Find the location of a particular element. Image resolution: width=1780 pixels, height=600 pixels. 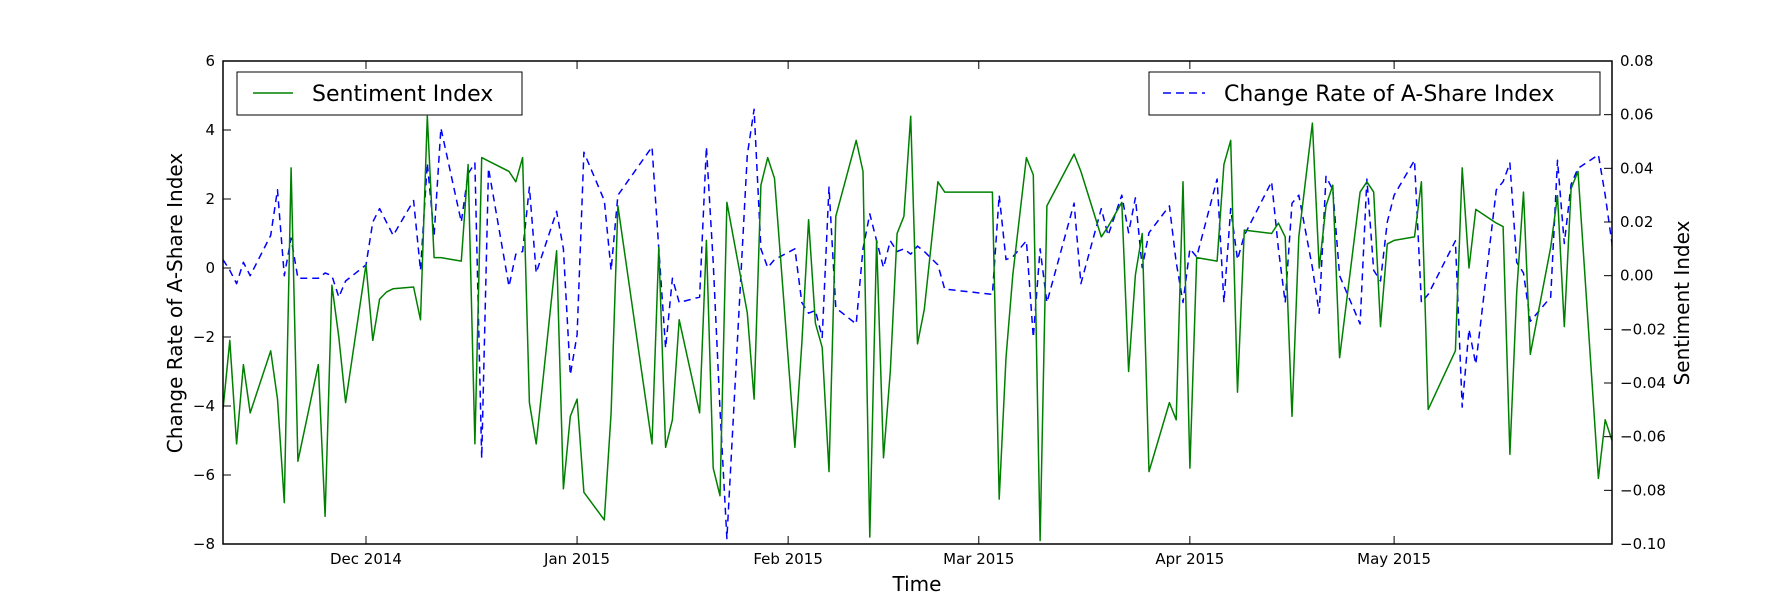

left-tick-label: −6 is located at coordinates (204, 475).